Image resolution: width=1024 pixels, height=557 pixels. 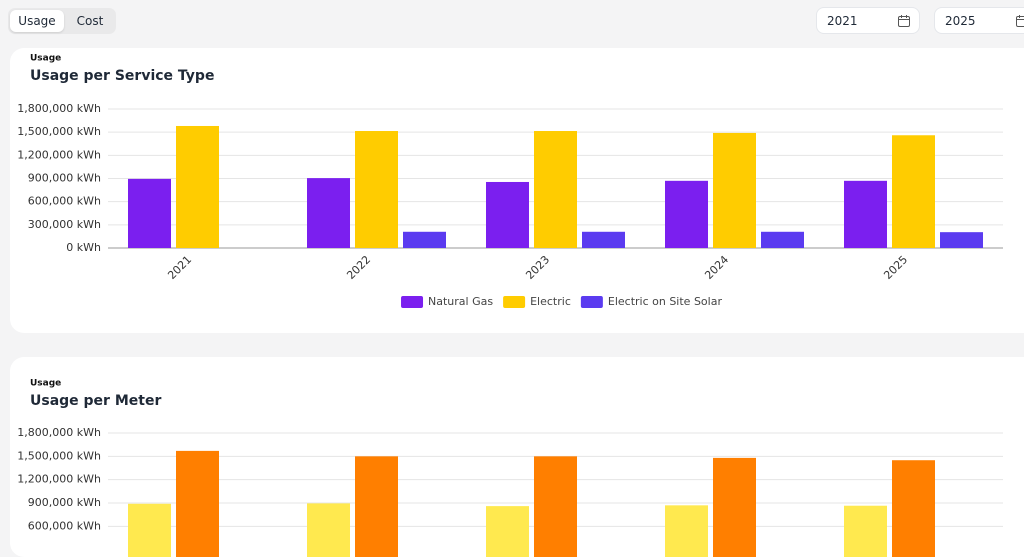 What do you see at coordinates (358, 267) in the screenshot?
I see `x-tick-label: 2022` at bounding box center [358, 267].